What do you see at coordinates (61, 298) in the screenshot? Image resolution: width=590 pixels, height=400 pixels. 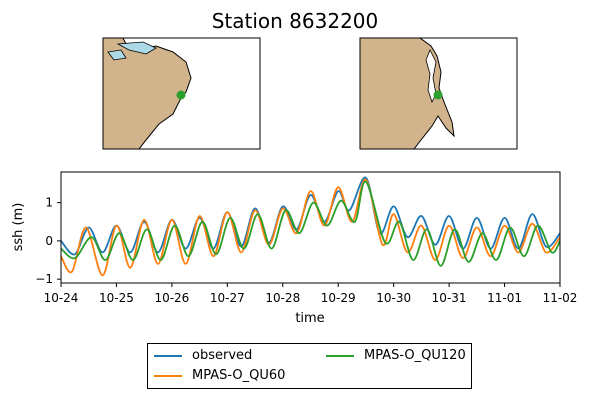 I see `x-tick-label: 10-24` at bounding box center [61, 298].